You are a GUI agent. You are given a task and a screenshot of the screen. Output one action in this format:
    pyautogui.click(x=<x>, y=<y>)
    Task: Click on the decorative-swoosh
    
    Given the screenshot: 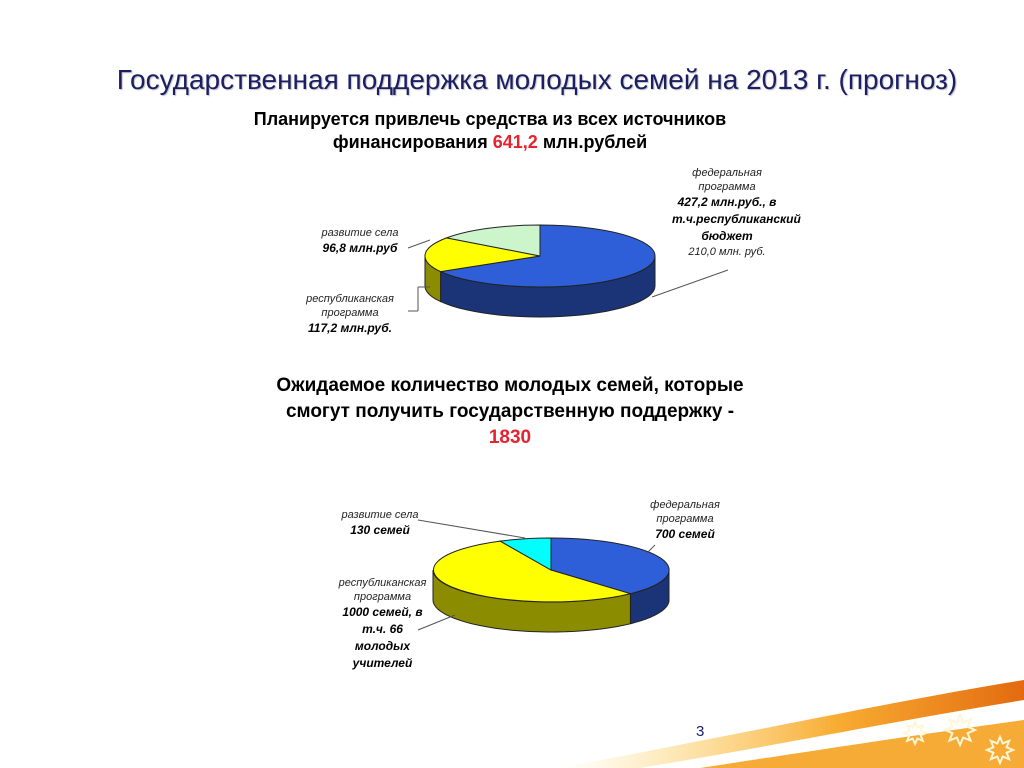 What is the action you would take?
    pyautogui.click(x=792, y=724)
    